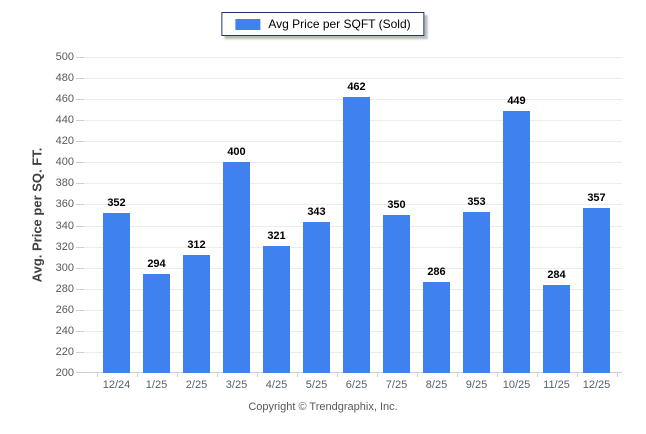 This screenshot has height=434, width=646. I want to click on y-axis-tick-label: 300, so click(64, 267).